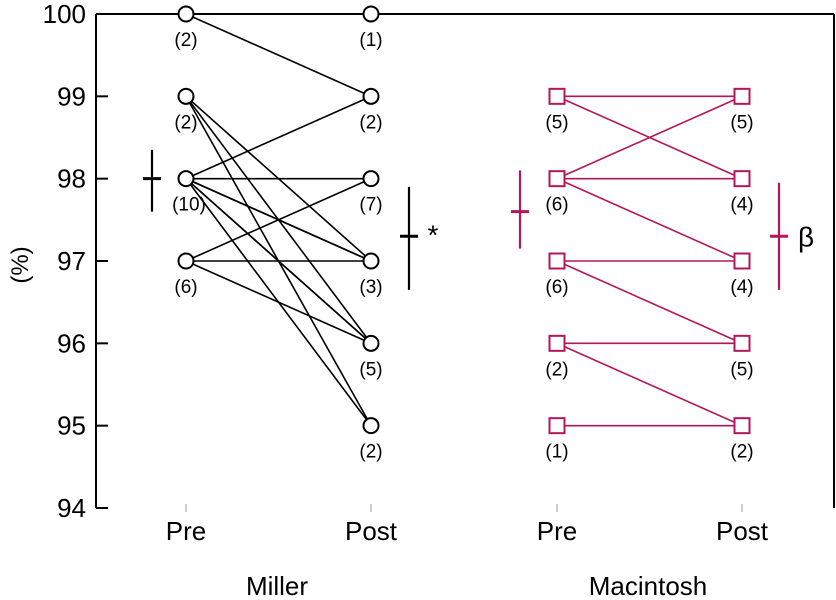 The image size is (836, 600). What do you see at coordinates (71, 96) in the screenshot?
I see `y-tick-label: 99` at bounding box center [71, 96].